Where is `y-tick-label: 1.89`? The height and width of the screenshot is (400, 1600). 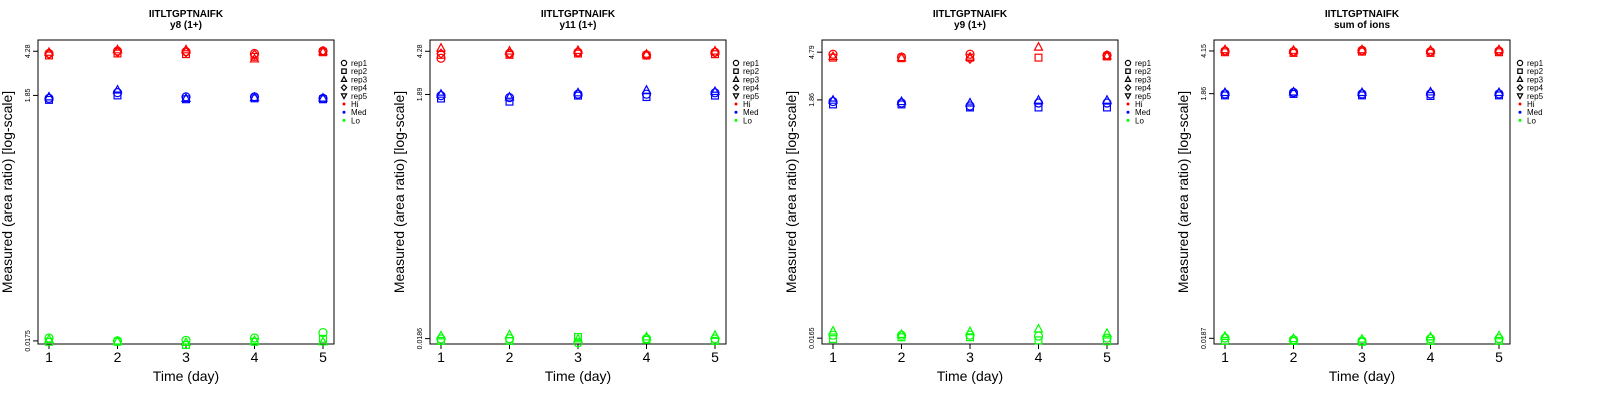 y-tick-label: 1.89 is located at coordinates (420, 95).